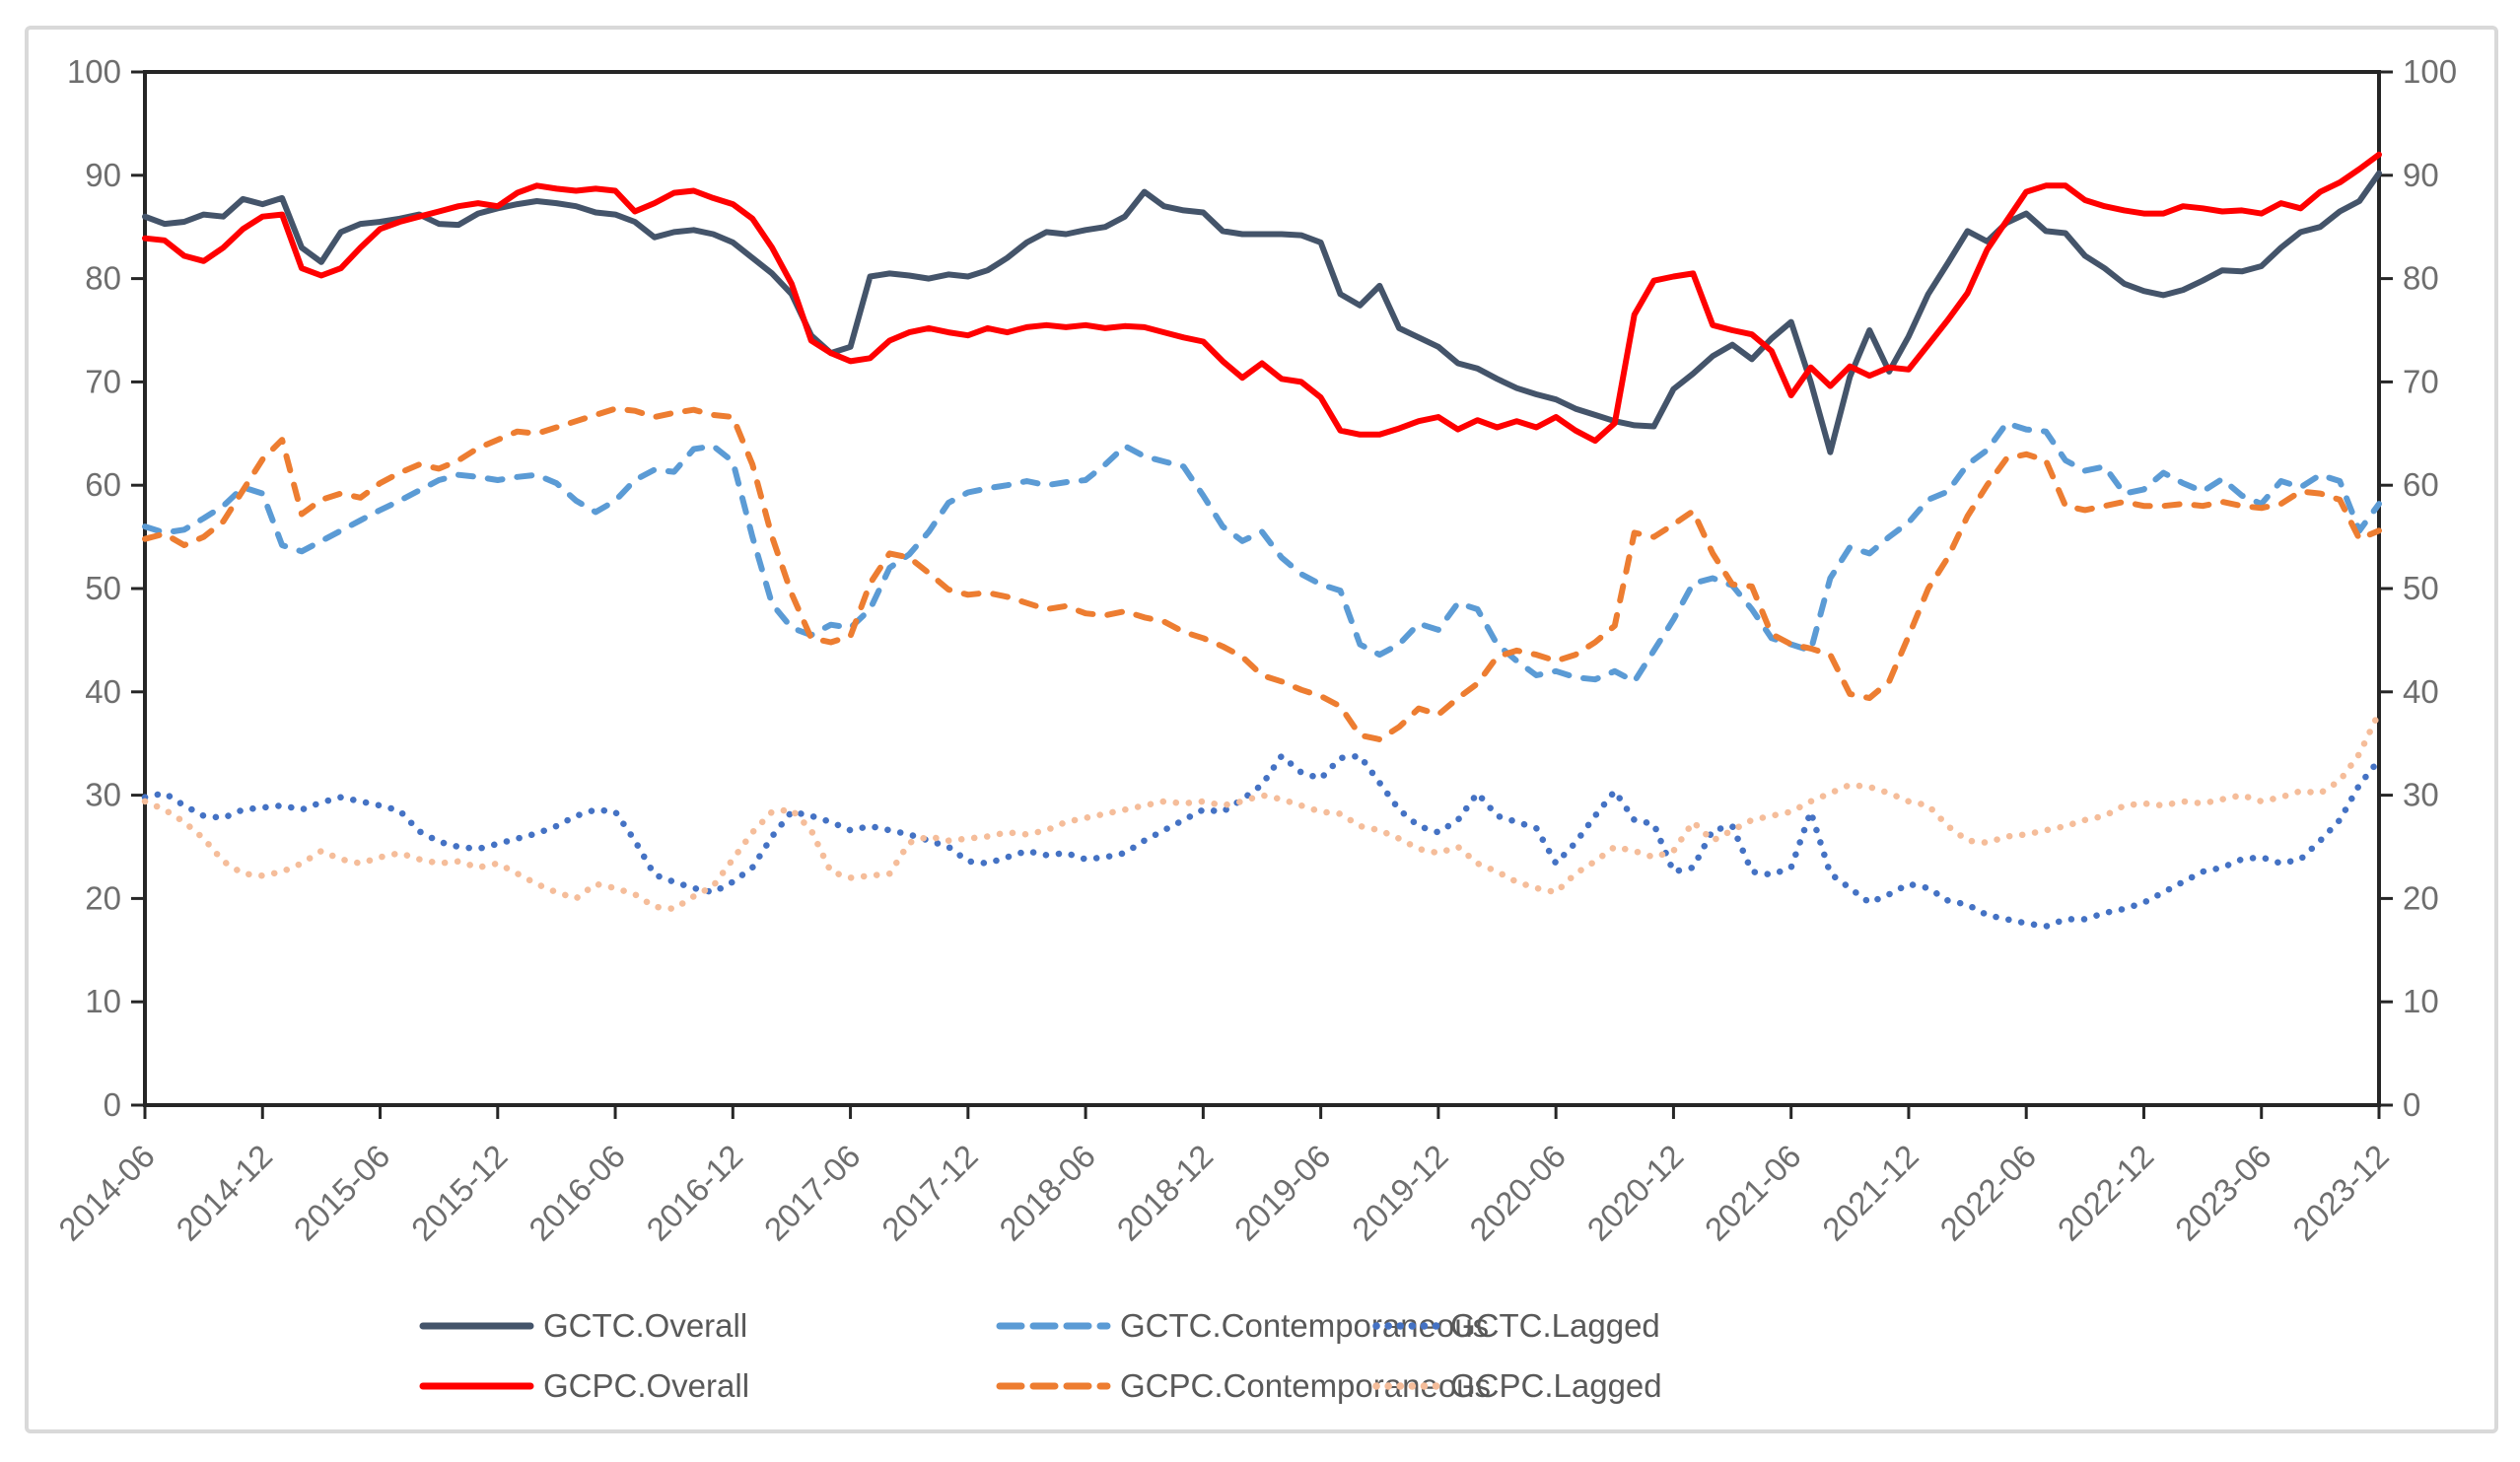 This screenshot has width=2520, height=1462. What do you see at coordinates (94, 71) in the screenshot?
I see `y-axis-label-left: 100` at bounding box center [94, 71].